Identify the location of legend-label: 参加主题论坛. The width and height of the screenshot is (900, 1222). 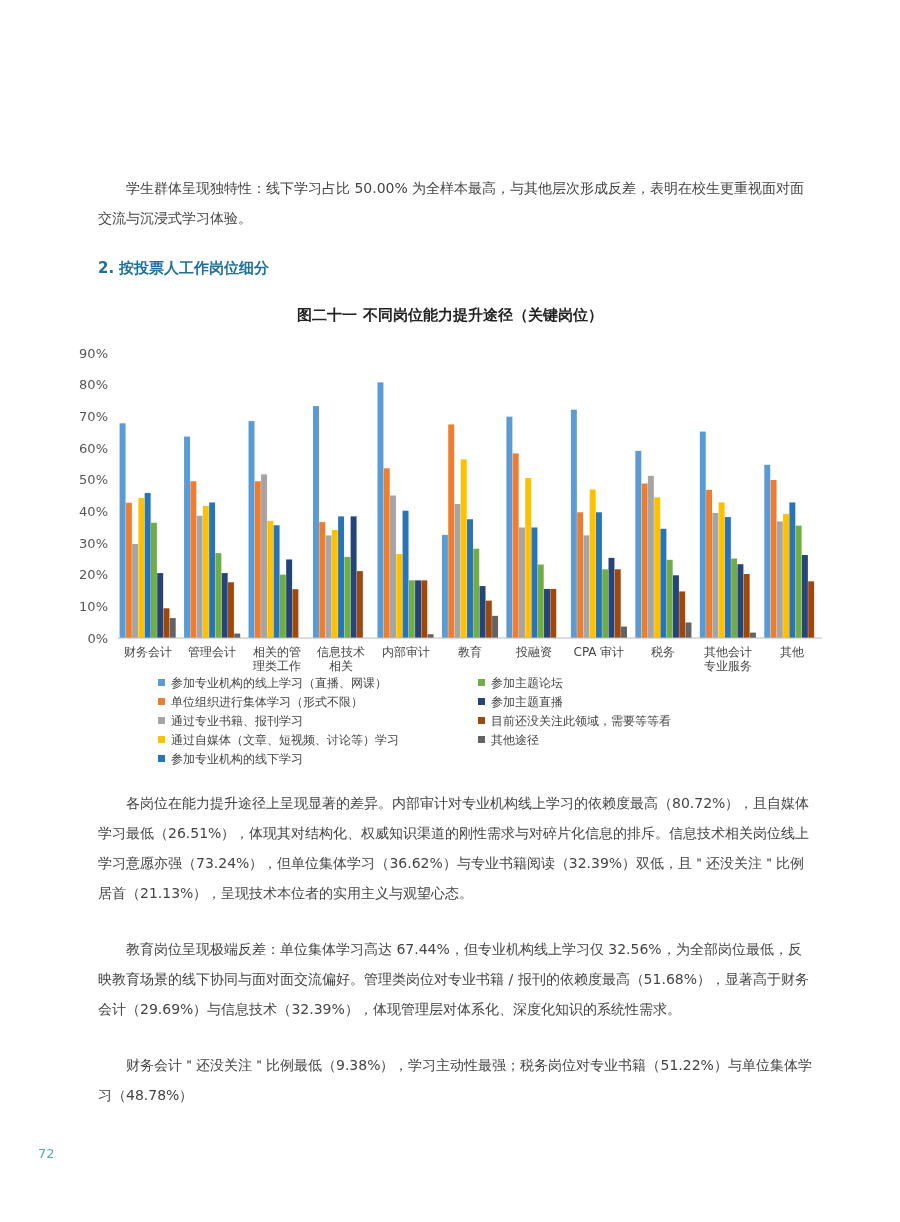
(527, 683).